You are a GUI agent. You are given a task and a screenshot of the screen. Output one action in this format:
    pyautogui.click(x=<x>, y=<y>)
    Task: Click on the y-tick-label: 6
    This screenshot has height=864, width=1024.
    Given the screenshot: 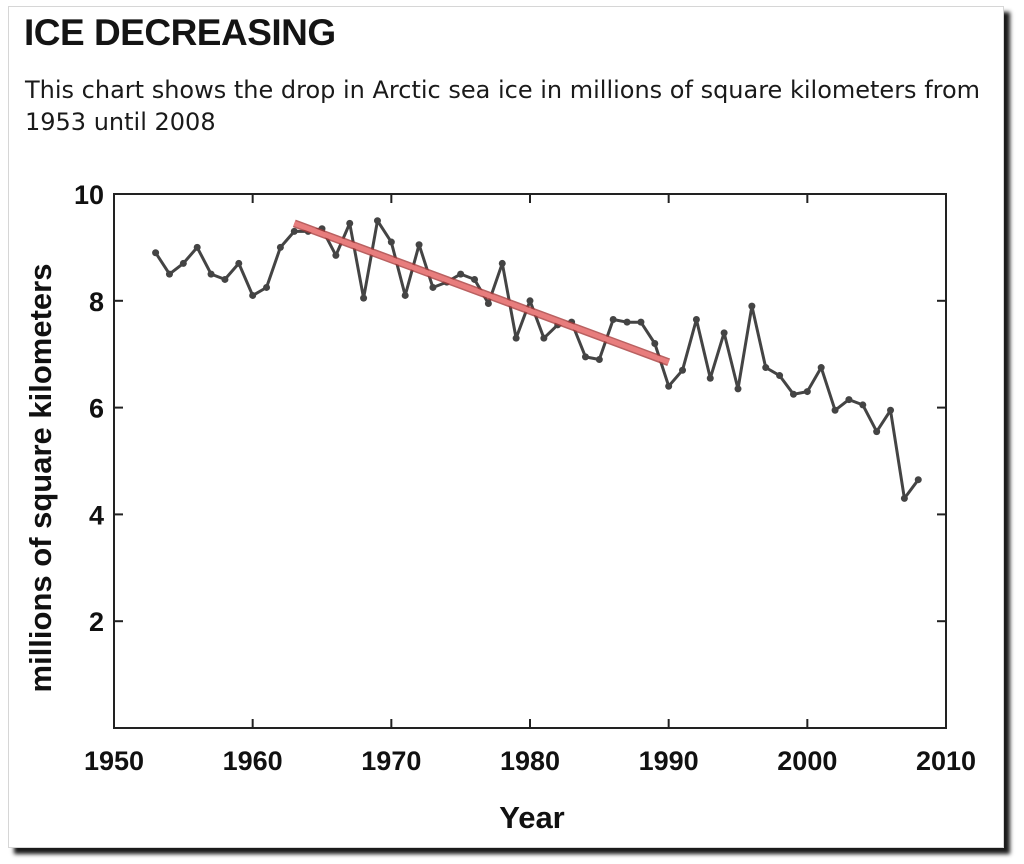 What is the action you would take?
    pyautogui.click(x=96, y=409)
    